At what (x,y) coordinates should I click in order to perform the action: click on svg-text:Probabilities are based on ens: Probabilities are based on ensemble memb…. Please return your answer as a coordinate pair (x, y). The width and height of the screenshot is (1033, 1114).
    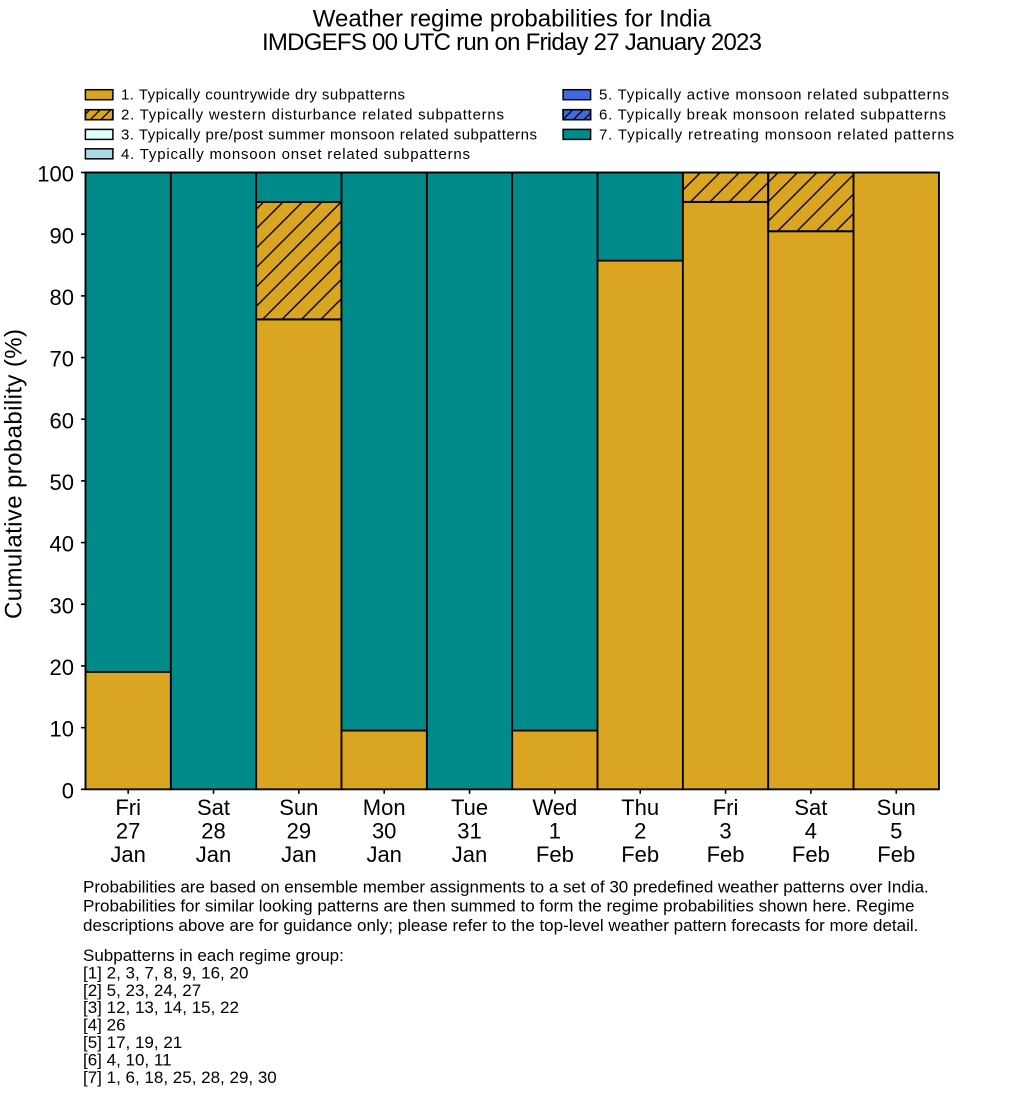
    Looking at the image, I should click on (506, 887).